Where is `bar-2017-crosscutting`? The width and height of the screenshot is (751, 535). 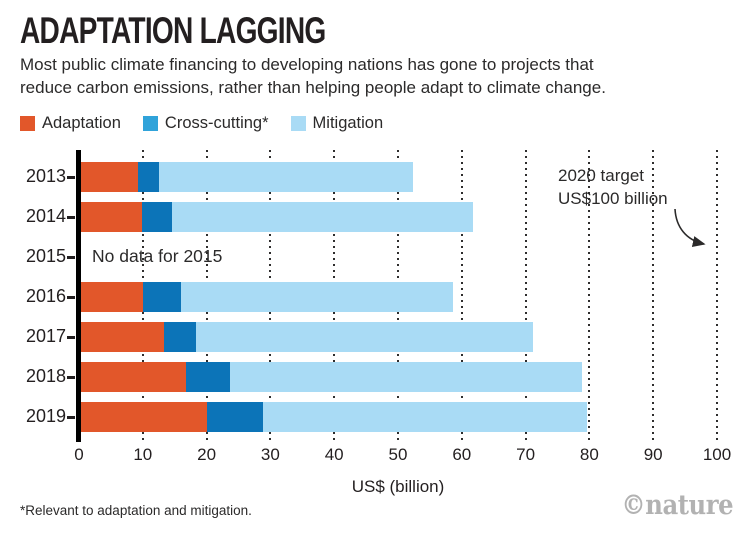
bar-2017-crosscutting is located at coordinates (180, 337).